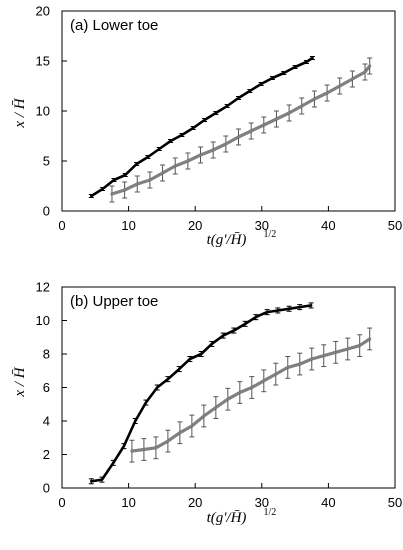 The height and width of the screenshot is (550, 403). Describe the element at coordinates (114, 301) in the screenshot. I see `panel-title: (b) Upper toe` at that location.